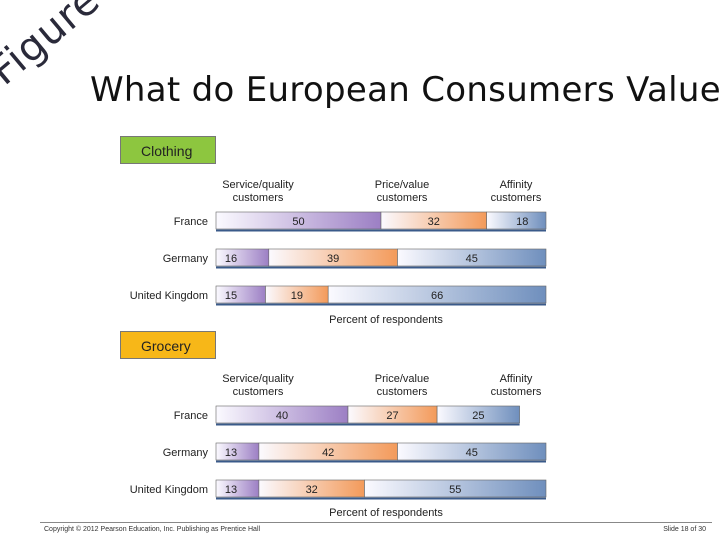 The width and height of the screenshot is (720, 540). Describe the element at coordinates (231, 296) in the screenshot. I see `data-label: 15` at that location.